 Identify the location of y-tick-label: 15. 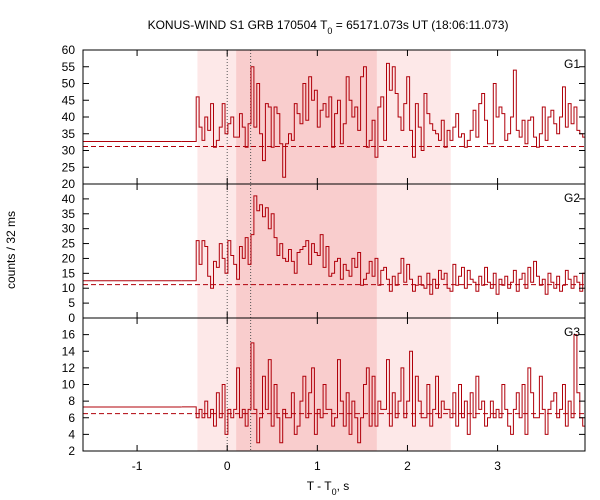
(69, 273).